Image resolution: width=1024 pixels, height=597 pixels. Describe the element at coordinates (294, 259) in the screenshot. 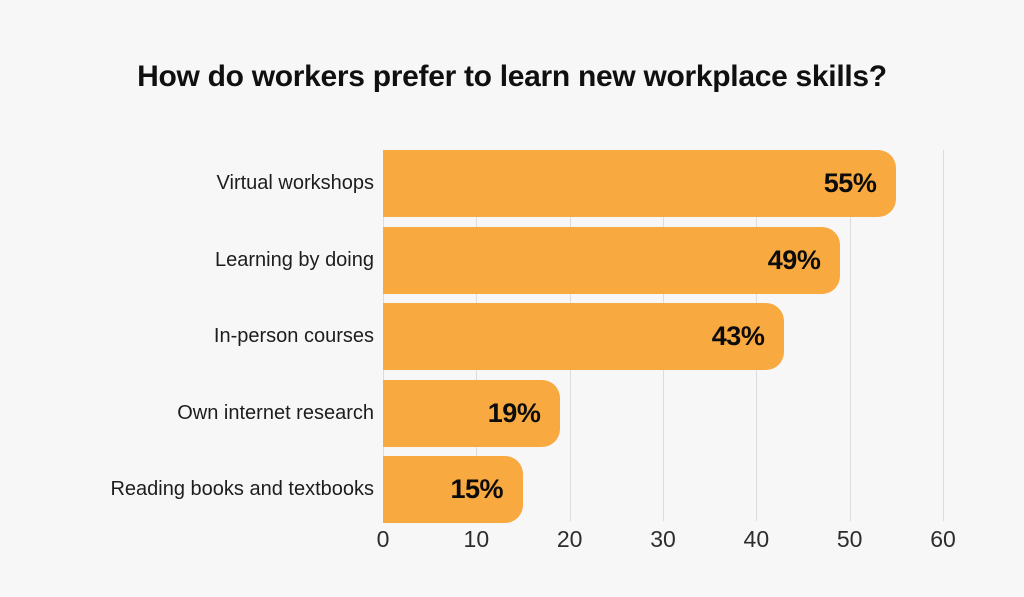

I see `category-label: Learning by doing` at that location.